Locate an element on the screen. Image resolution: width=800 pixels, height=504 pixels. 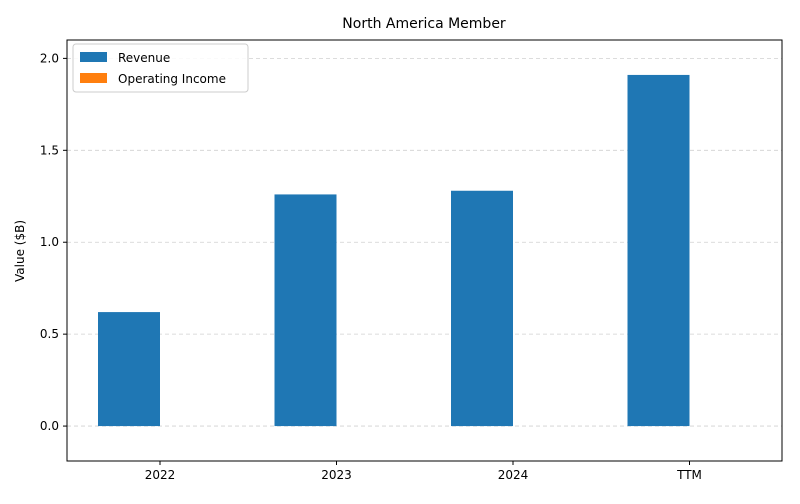
legend: Revenue Operating Income is located at coordinates (160, 68).